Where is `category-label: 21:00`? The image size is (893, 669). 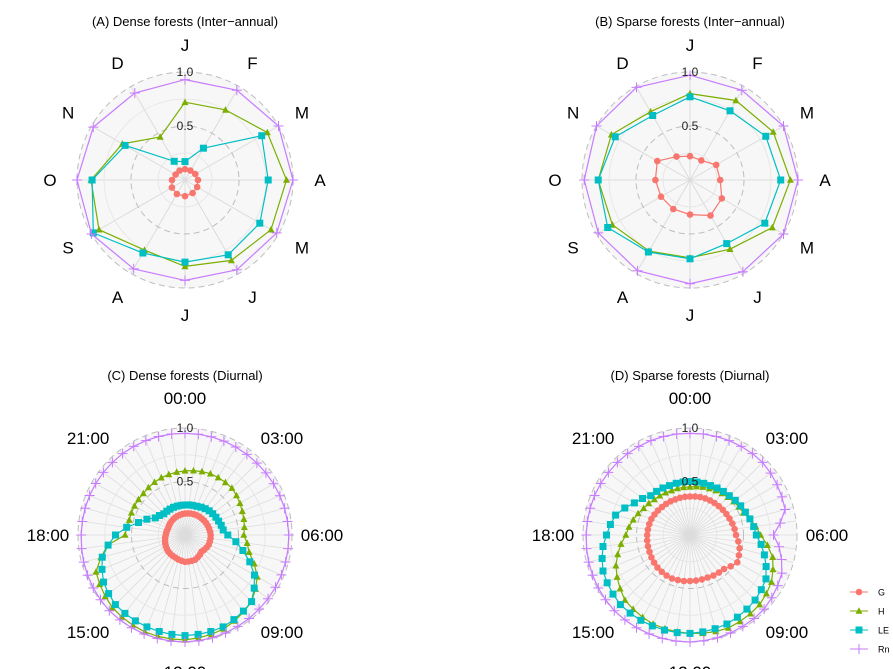
category-label: 21:00 is located at coordinates (88, 438).